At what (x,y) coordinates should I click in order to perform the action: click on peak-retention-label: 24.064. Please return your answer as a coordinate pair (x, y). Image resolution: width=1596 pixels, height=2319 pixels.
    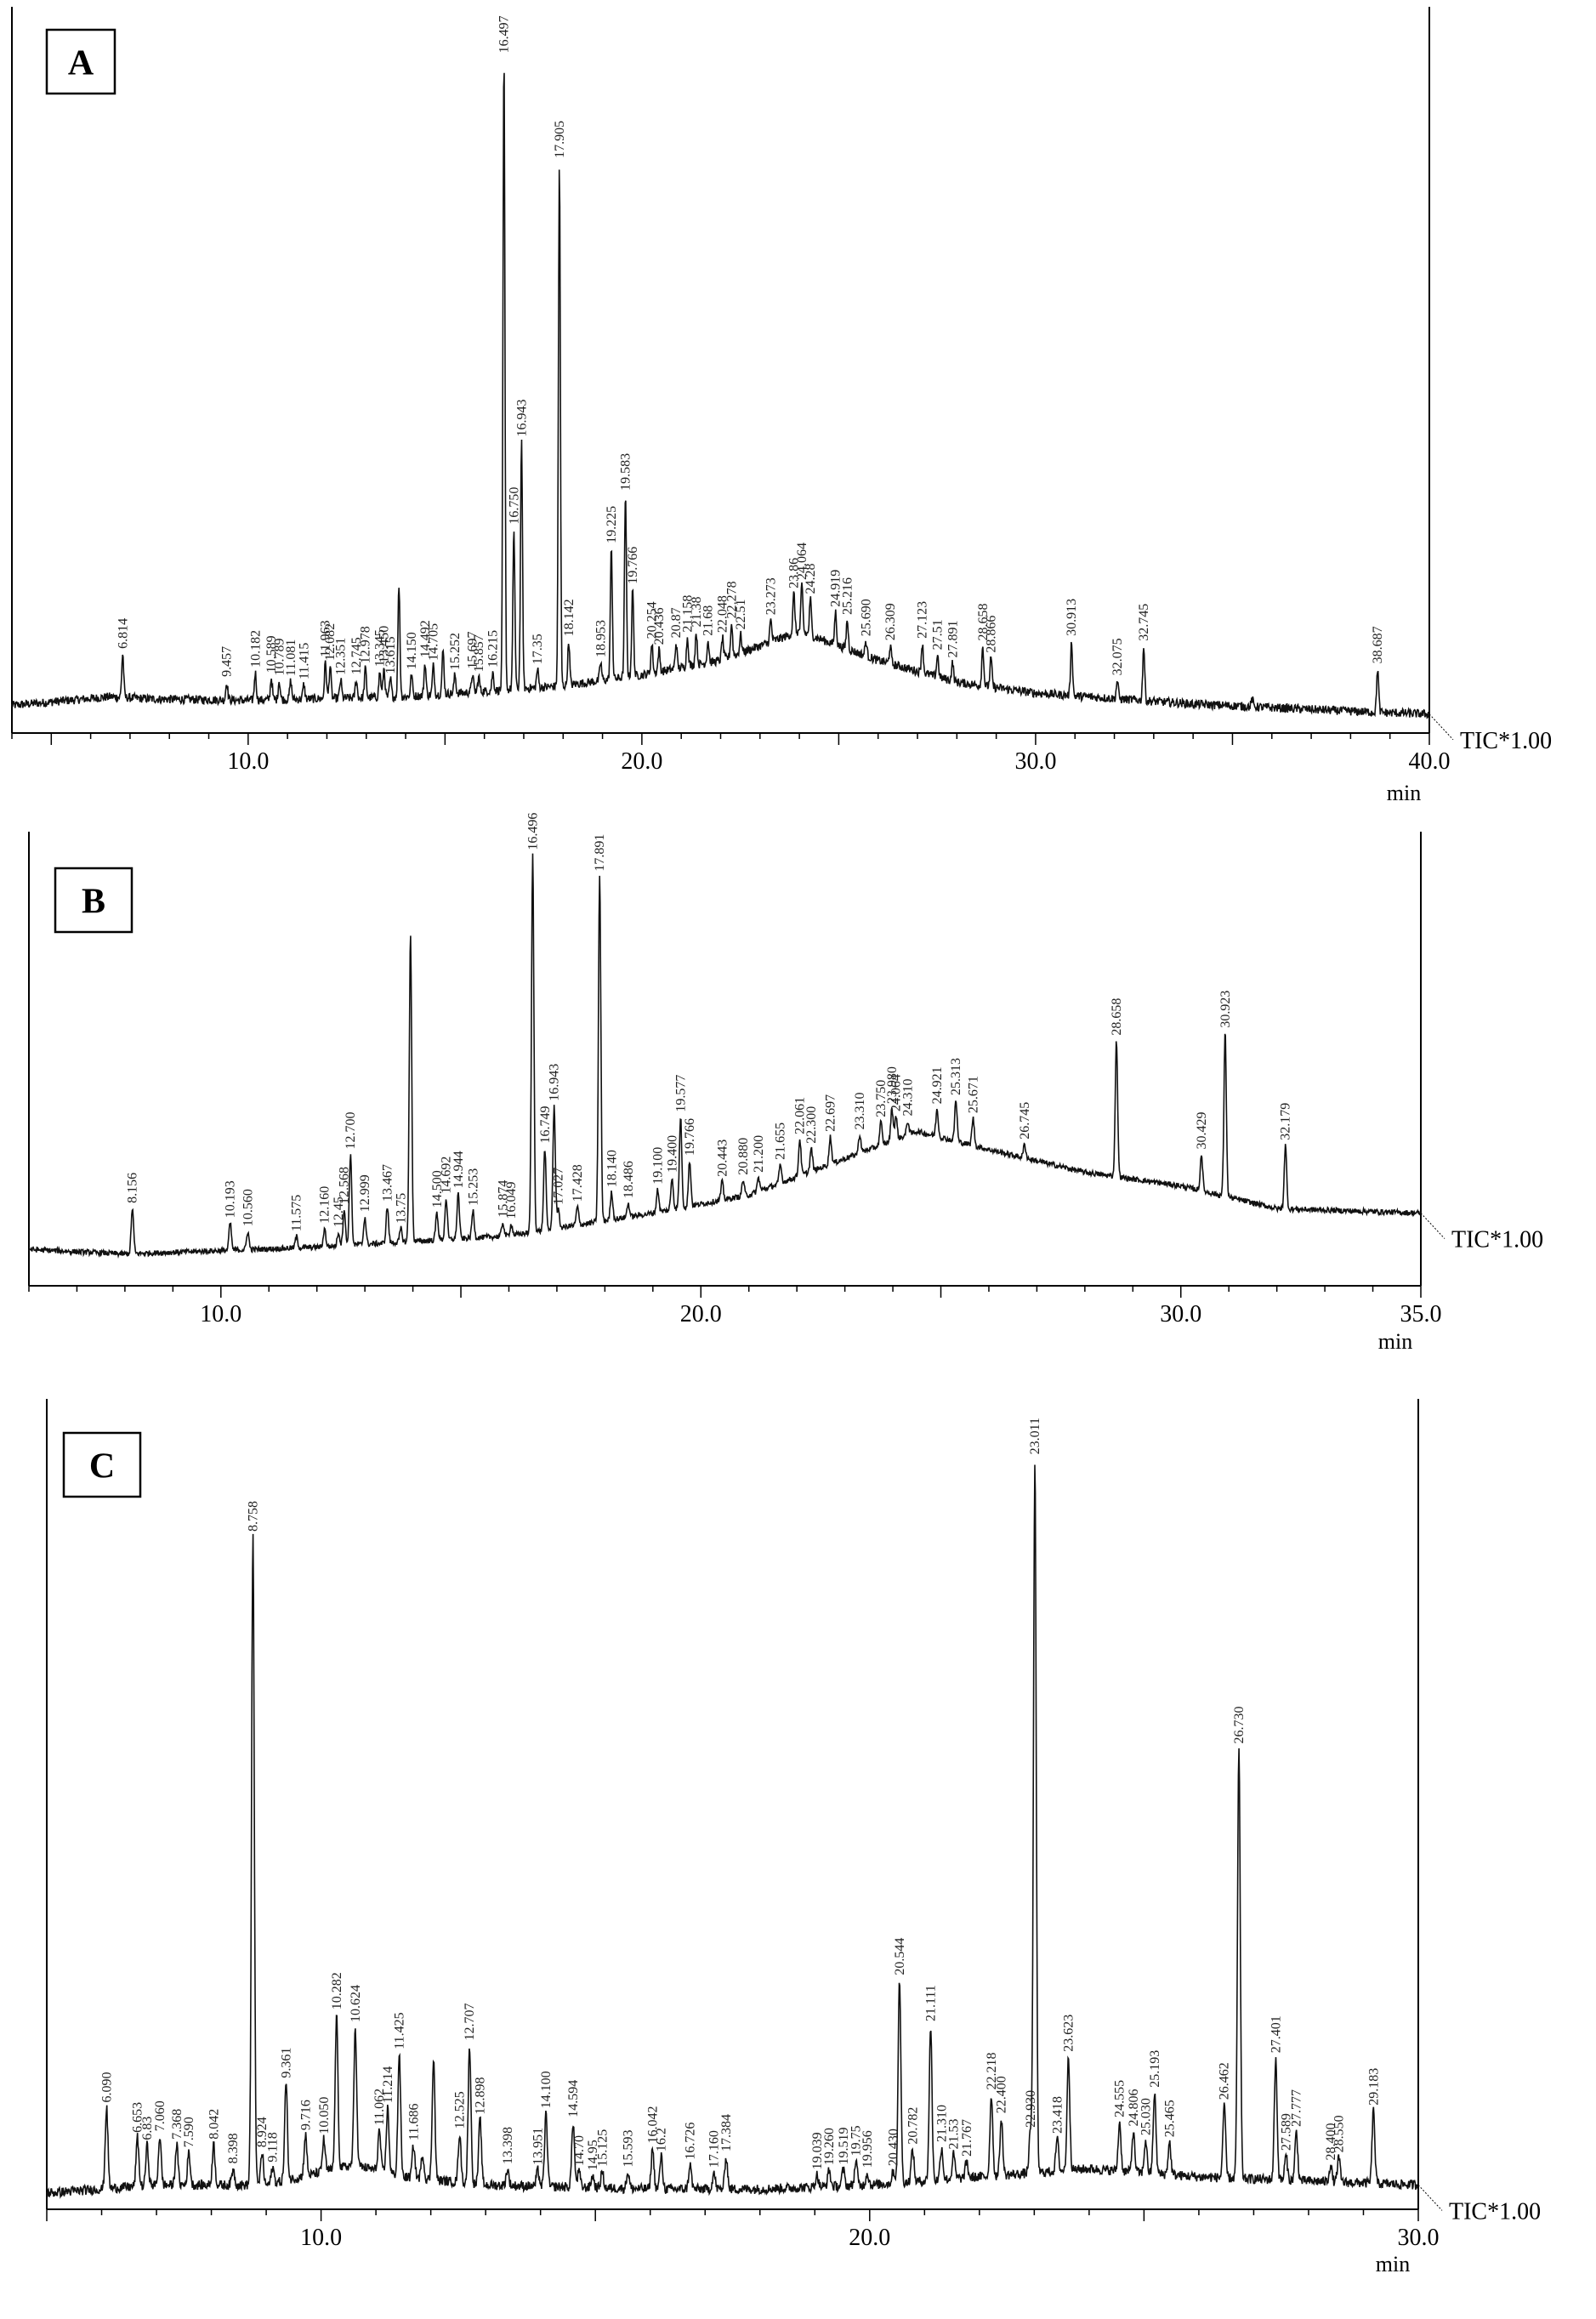
    Looking at the image, I should click on (896, 1092).